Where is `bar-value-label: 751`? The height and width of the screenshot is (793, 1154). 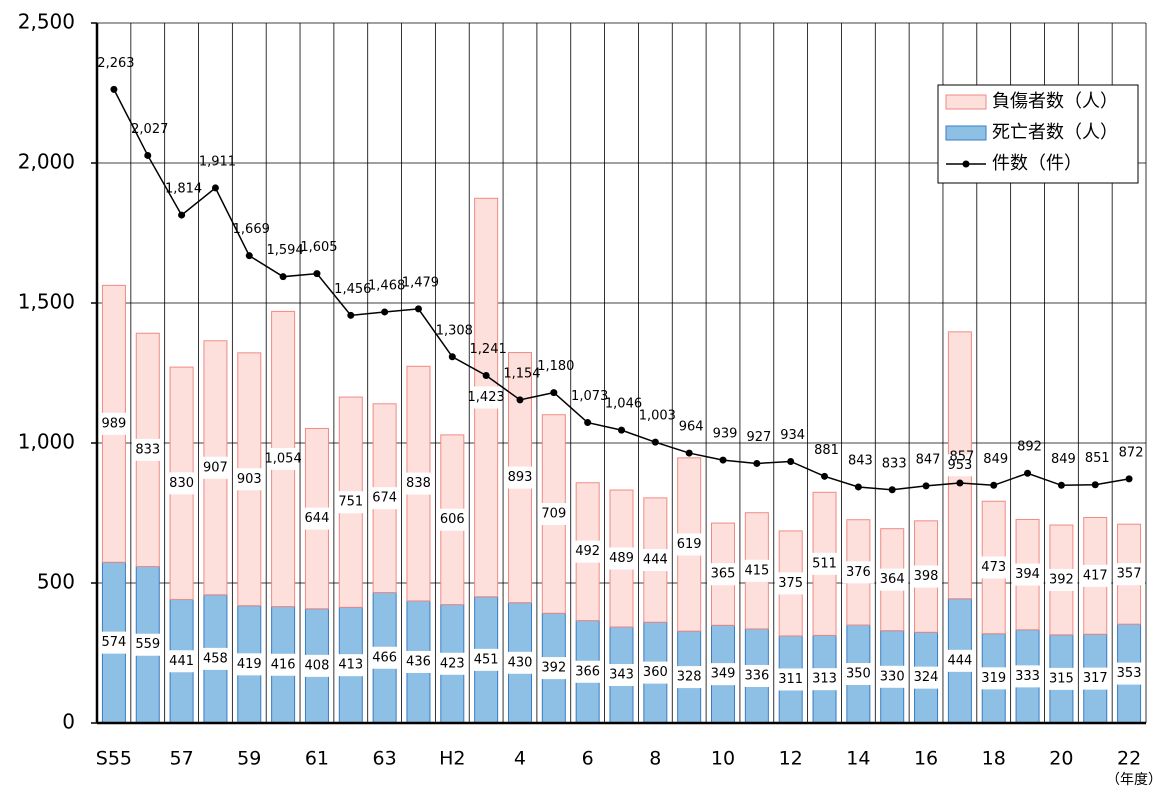
bar-value-label: 751 is located at coordinates (350, 502).